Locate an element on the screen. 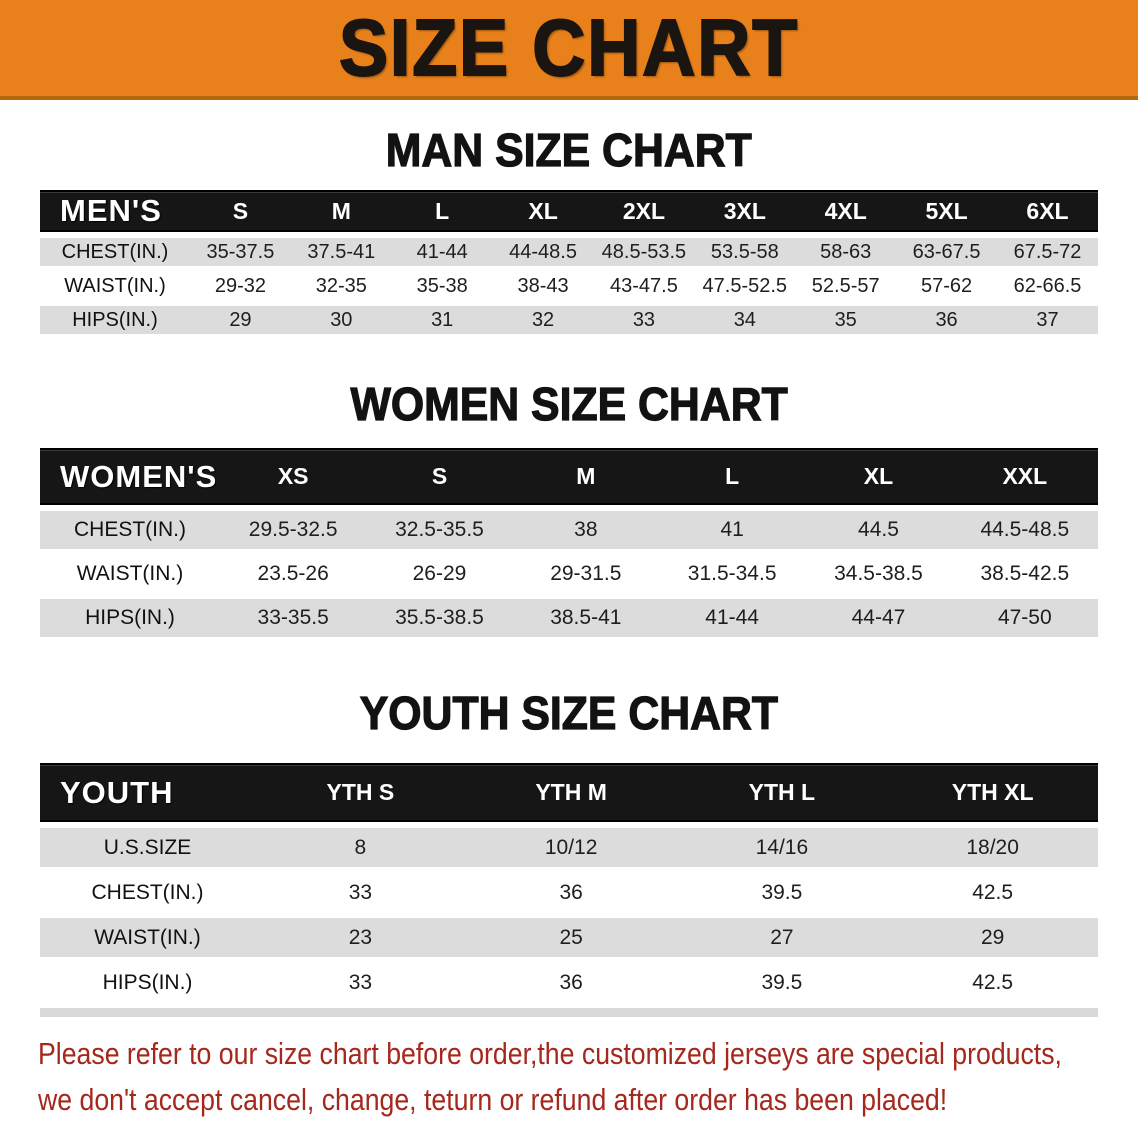 Image resolution: width=1138 pixels, height=1132 pixels. section-heading-text: WOMEN SIZE CHART is located at coordinates (569, 404).